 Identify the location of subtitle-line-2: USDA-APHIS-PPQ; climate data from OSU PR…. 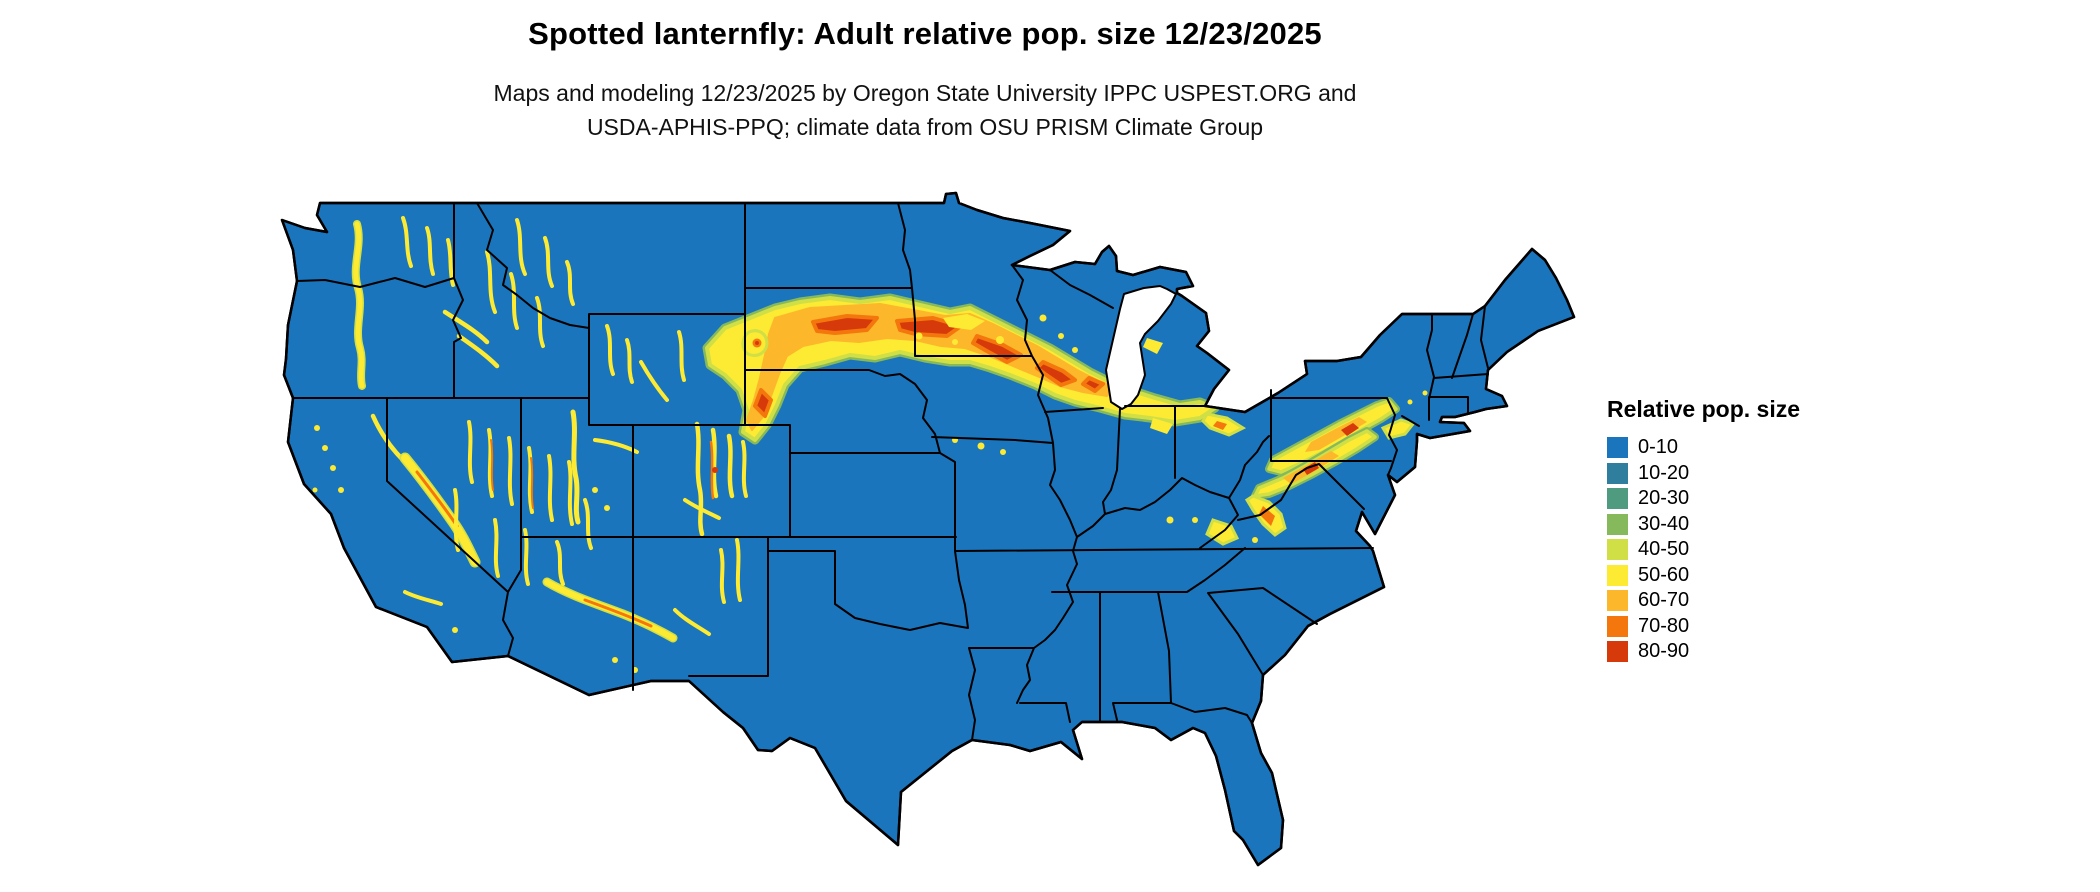
(925, 127).